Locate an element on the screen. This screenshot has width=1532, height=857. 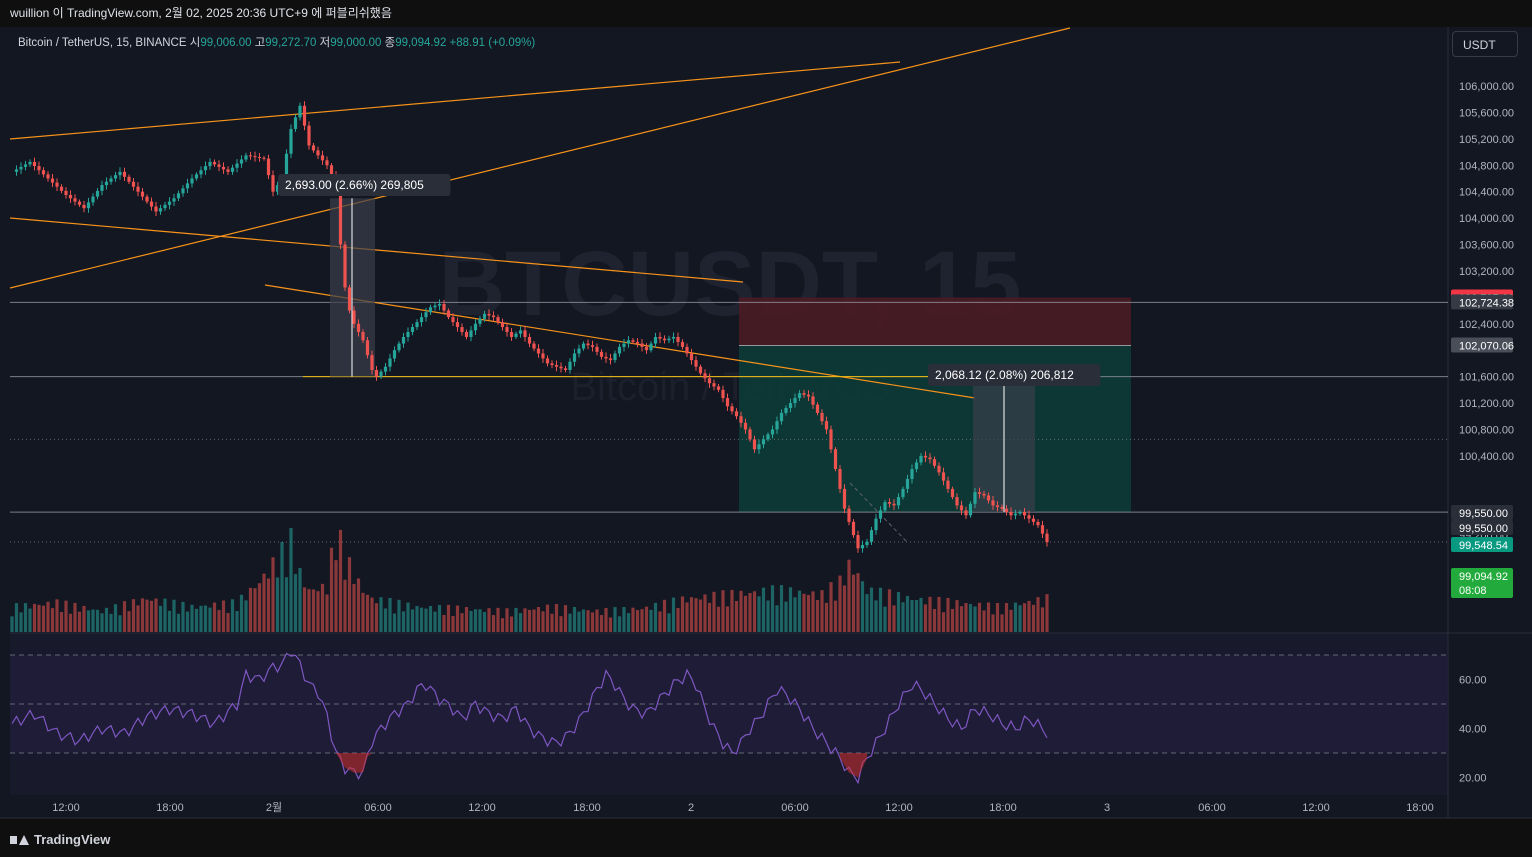
change-value: +88.91 (+0.09%) is located at coordinates (493, 43).